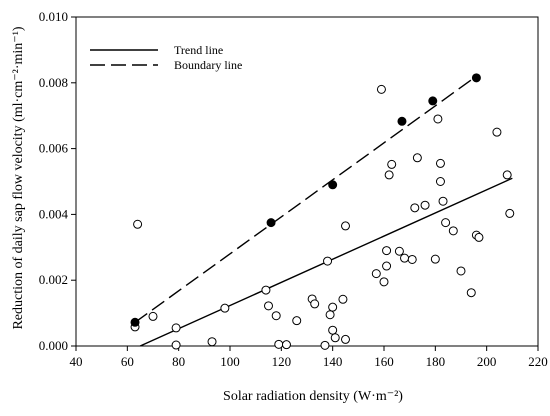  Describe the element at coordinates (384, 361) in the screenshot. I see `x-tick-label: 160` at that location.